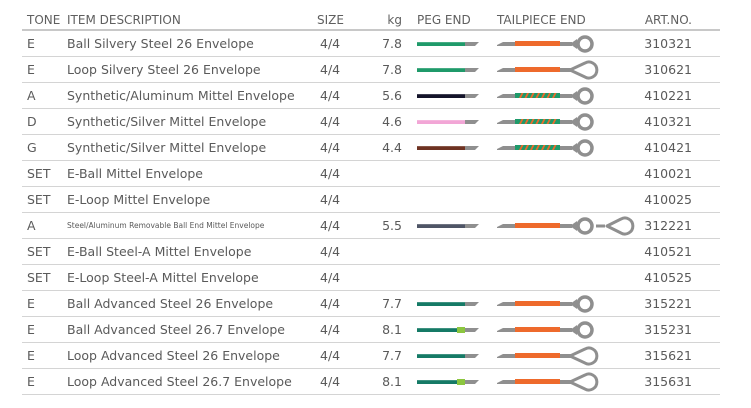  I want to click on description-cell: E-Ball Steel-A Mittel Envelope, so click(159, 251).